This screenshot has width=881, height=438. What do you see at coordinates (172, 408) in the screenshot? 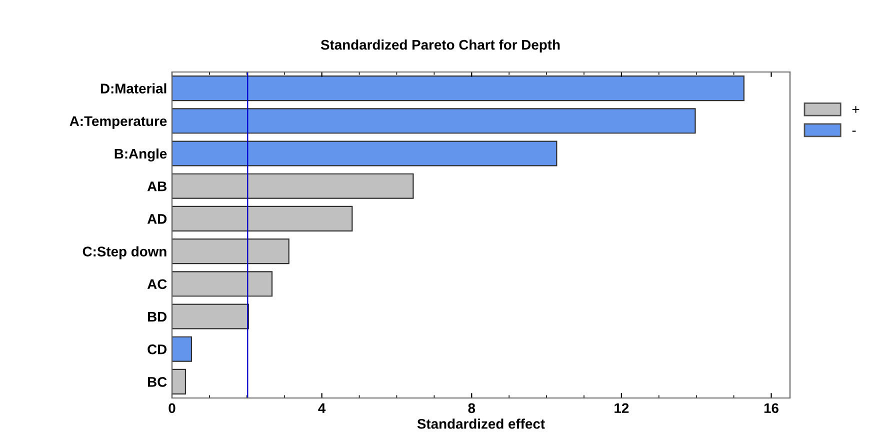
I see `x-tick-label: 0` at bounding box center [172, 408].